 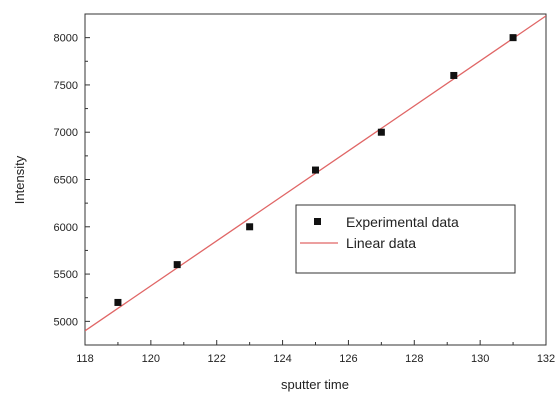 What do you see at coordinates (66, 39) in the screenshot?
I see `y-tick-label: 8000` at bounding box center [66, 39].